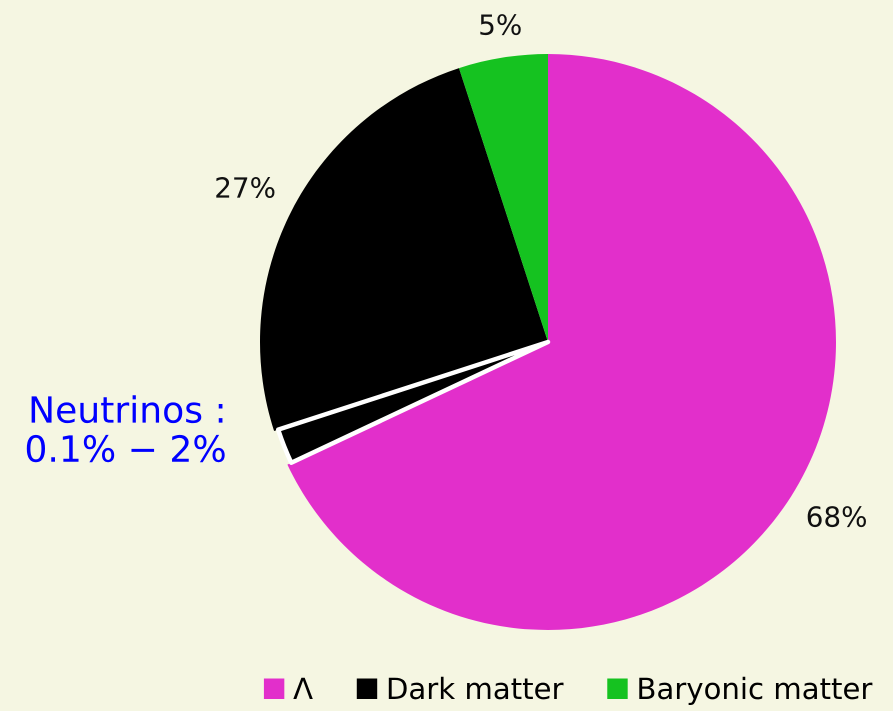 Image resolution: width=893 pixels, height=711 pixels. I want to click on legend-label: Dark matter, so click(476, 688).